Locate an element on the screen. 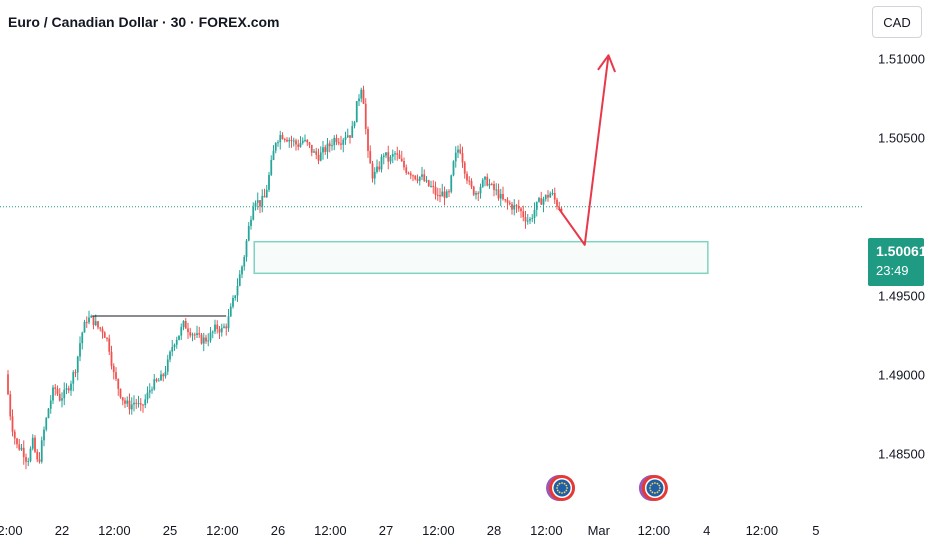 This screenshot has height=550, width=932. demand-zone-rectangle is located at coordinates (481, 257).